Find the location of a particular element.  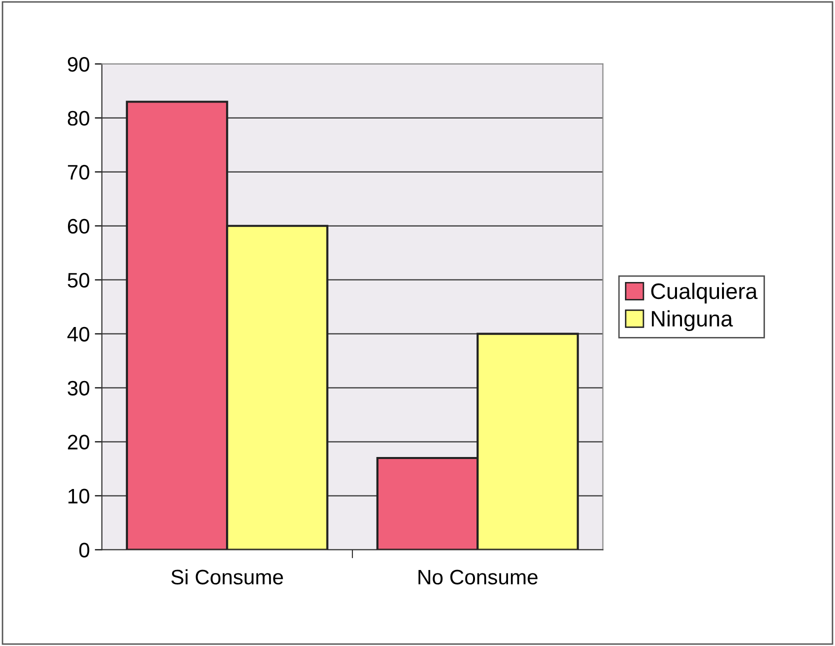

legend-label: Cualquiera is located at coordinates (704, 293).